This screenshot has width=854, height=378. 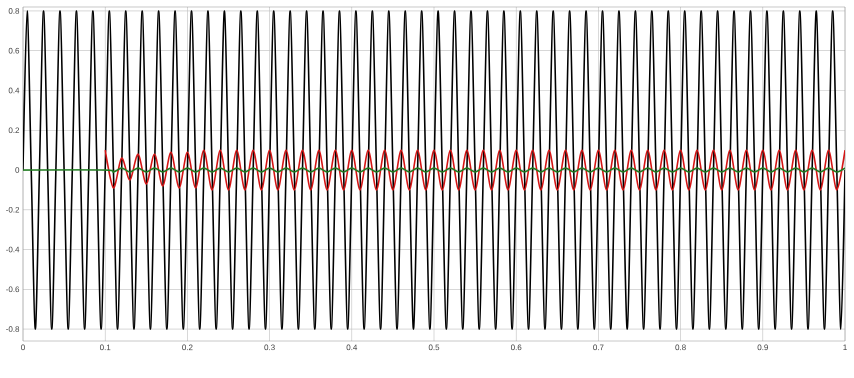 What do you see at coordinates (475, 170) in the screenshot?
I see `line-series` at bounding box center [475, 170].